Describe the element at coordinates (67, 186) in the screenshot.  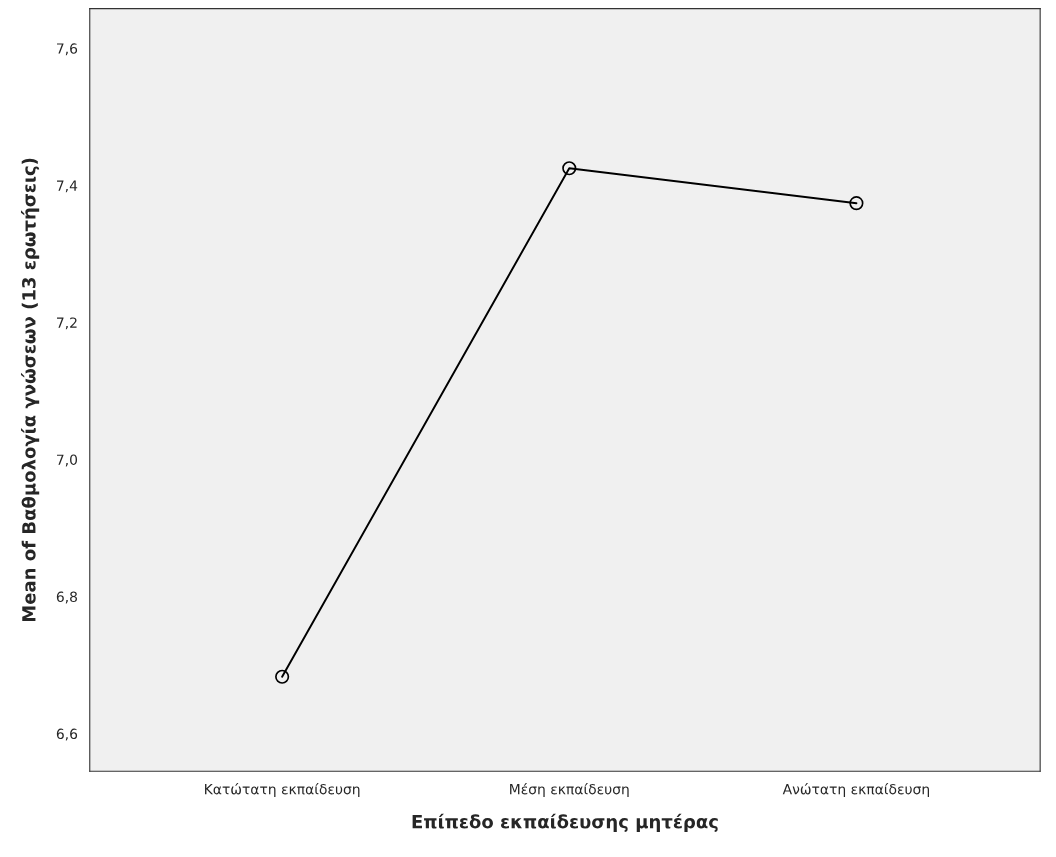
I see `y-tick-label: 7,4` at that location.